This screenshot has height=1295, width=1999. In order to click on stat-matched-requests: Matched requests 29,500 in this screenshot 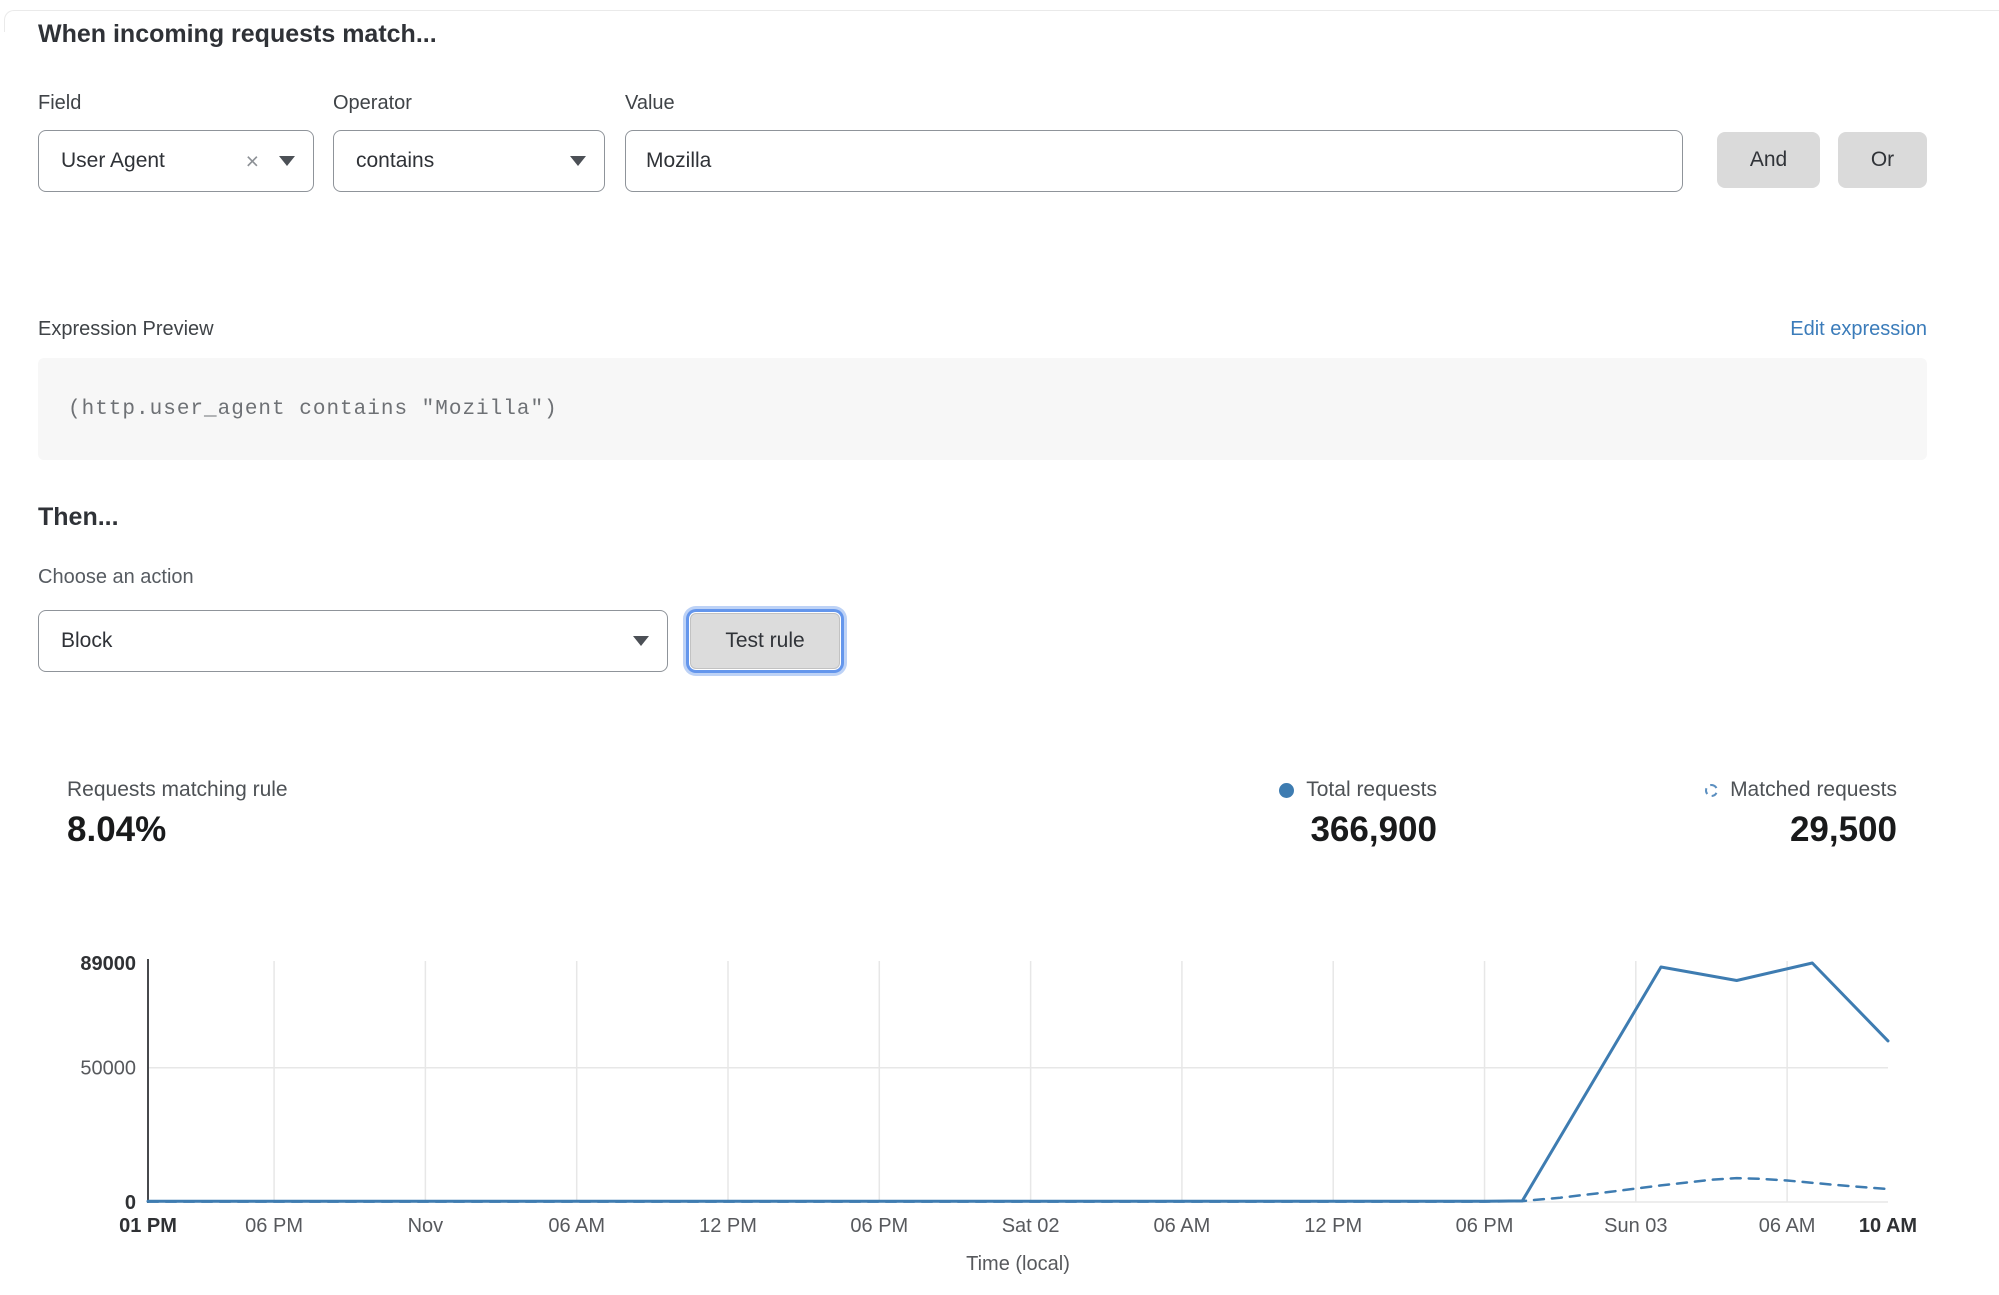, I will do `click(1801, 814)`.